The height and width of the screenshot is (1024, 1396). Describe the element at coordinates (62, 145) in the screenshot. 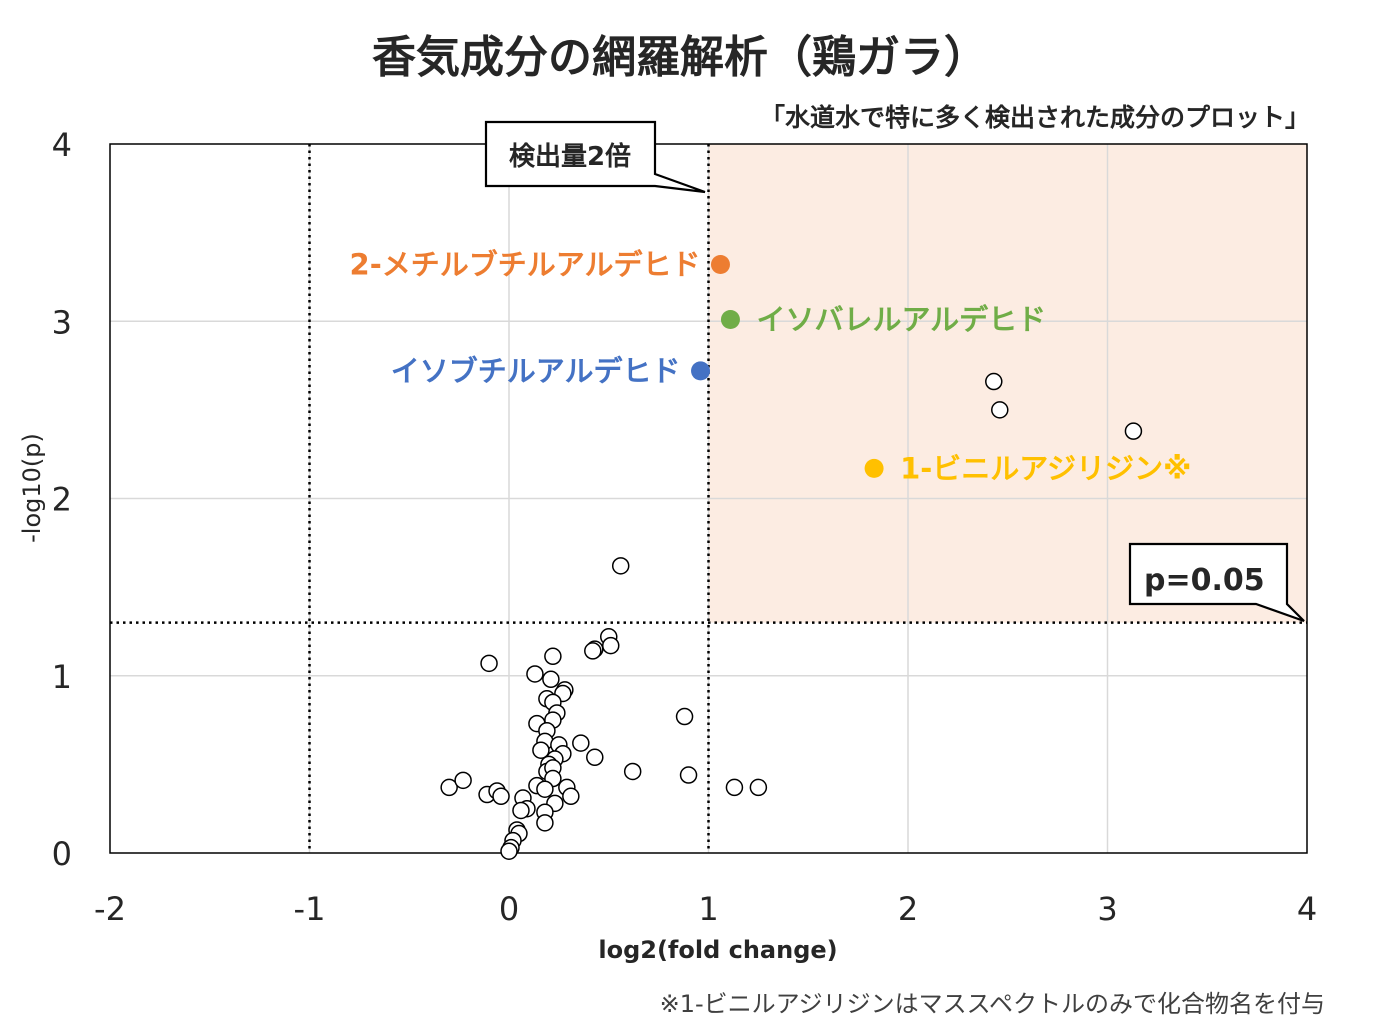

I see `y-tick-label: 4` at that location.